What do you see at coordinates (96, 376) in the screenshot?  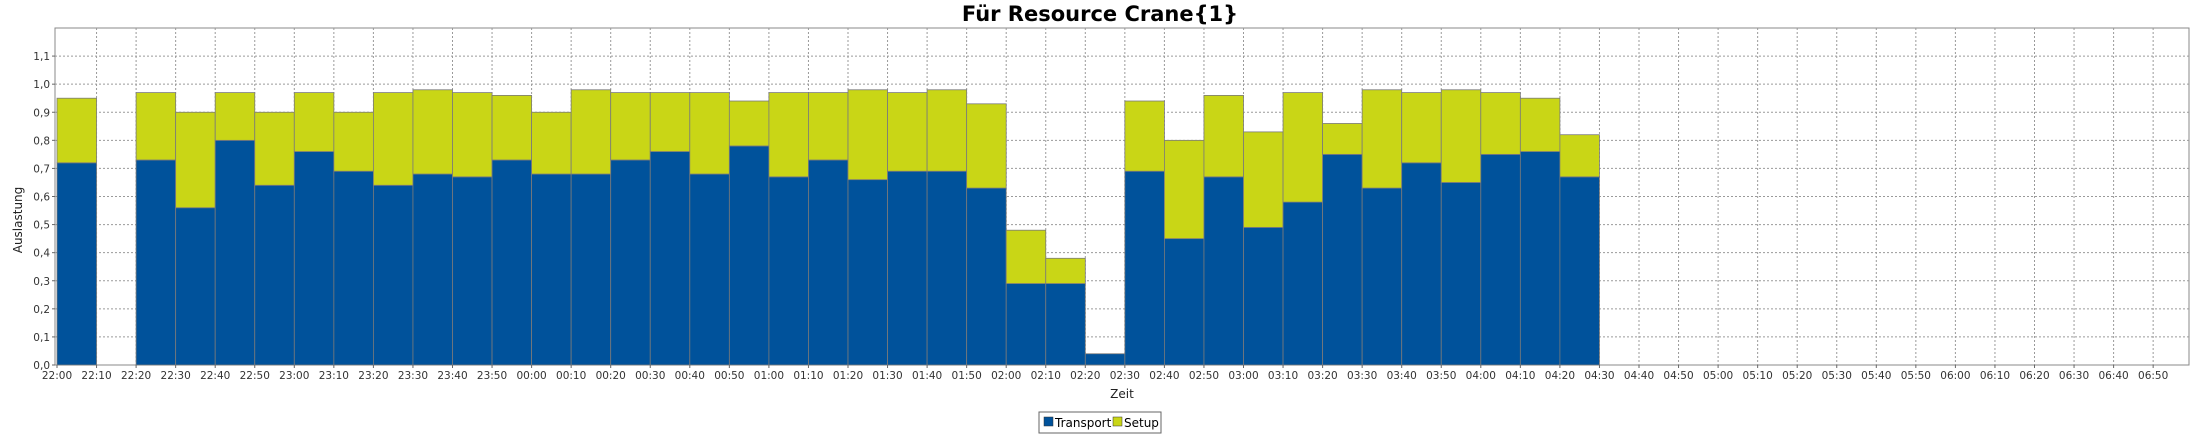 I see `x-tick-label: 22:10` at bounding box center [96, 376].